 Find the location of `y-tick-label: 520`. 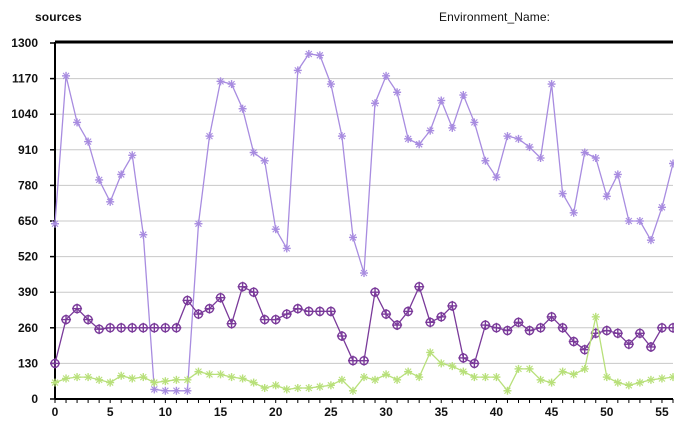

y-tick-label: 520 is located at coordinates (28, 257).